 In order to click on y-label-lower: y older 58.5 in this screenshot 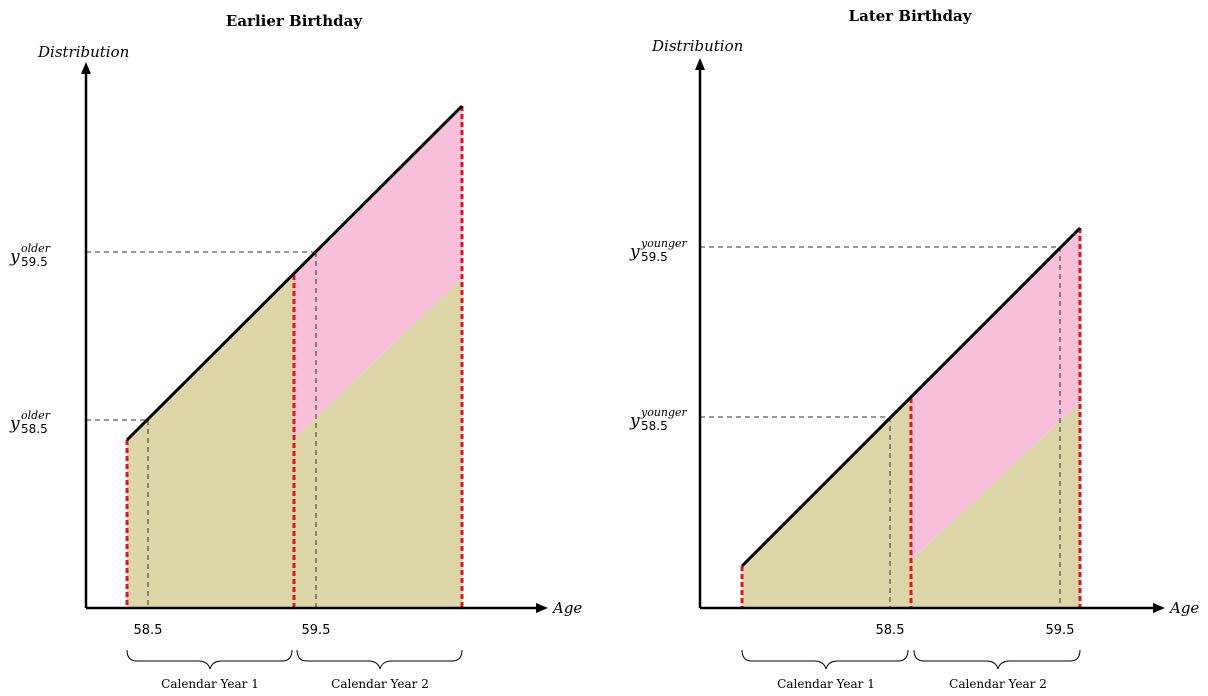, I will do `click(30, 422)`.